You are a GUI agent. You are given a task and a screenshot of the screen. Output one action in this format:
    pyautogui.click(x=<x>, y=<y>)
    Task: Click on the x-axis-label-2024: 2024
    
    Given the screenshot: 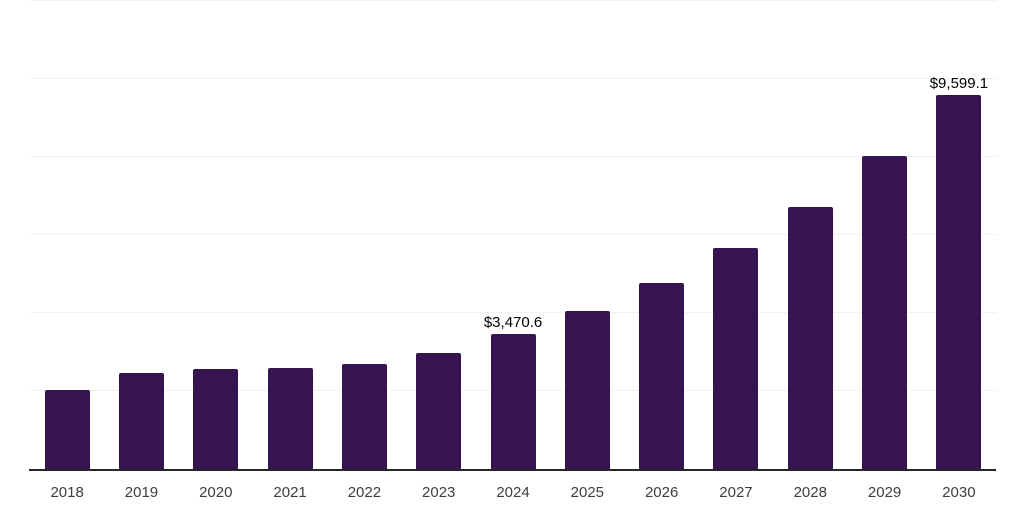 What is the action you would take?
    pyautogui.click(x=513, y=492)
    